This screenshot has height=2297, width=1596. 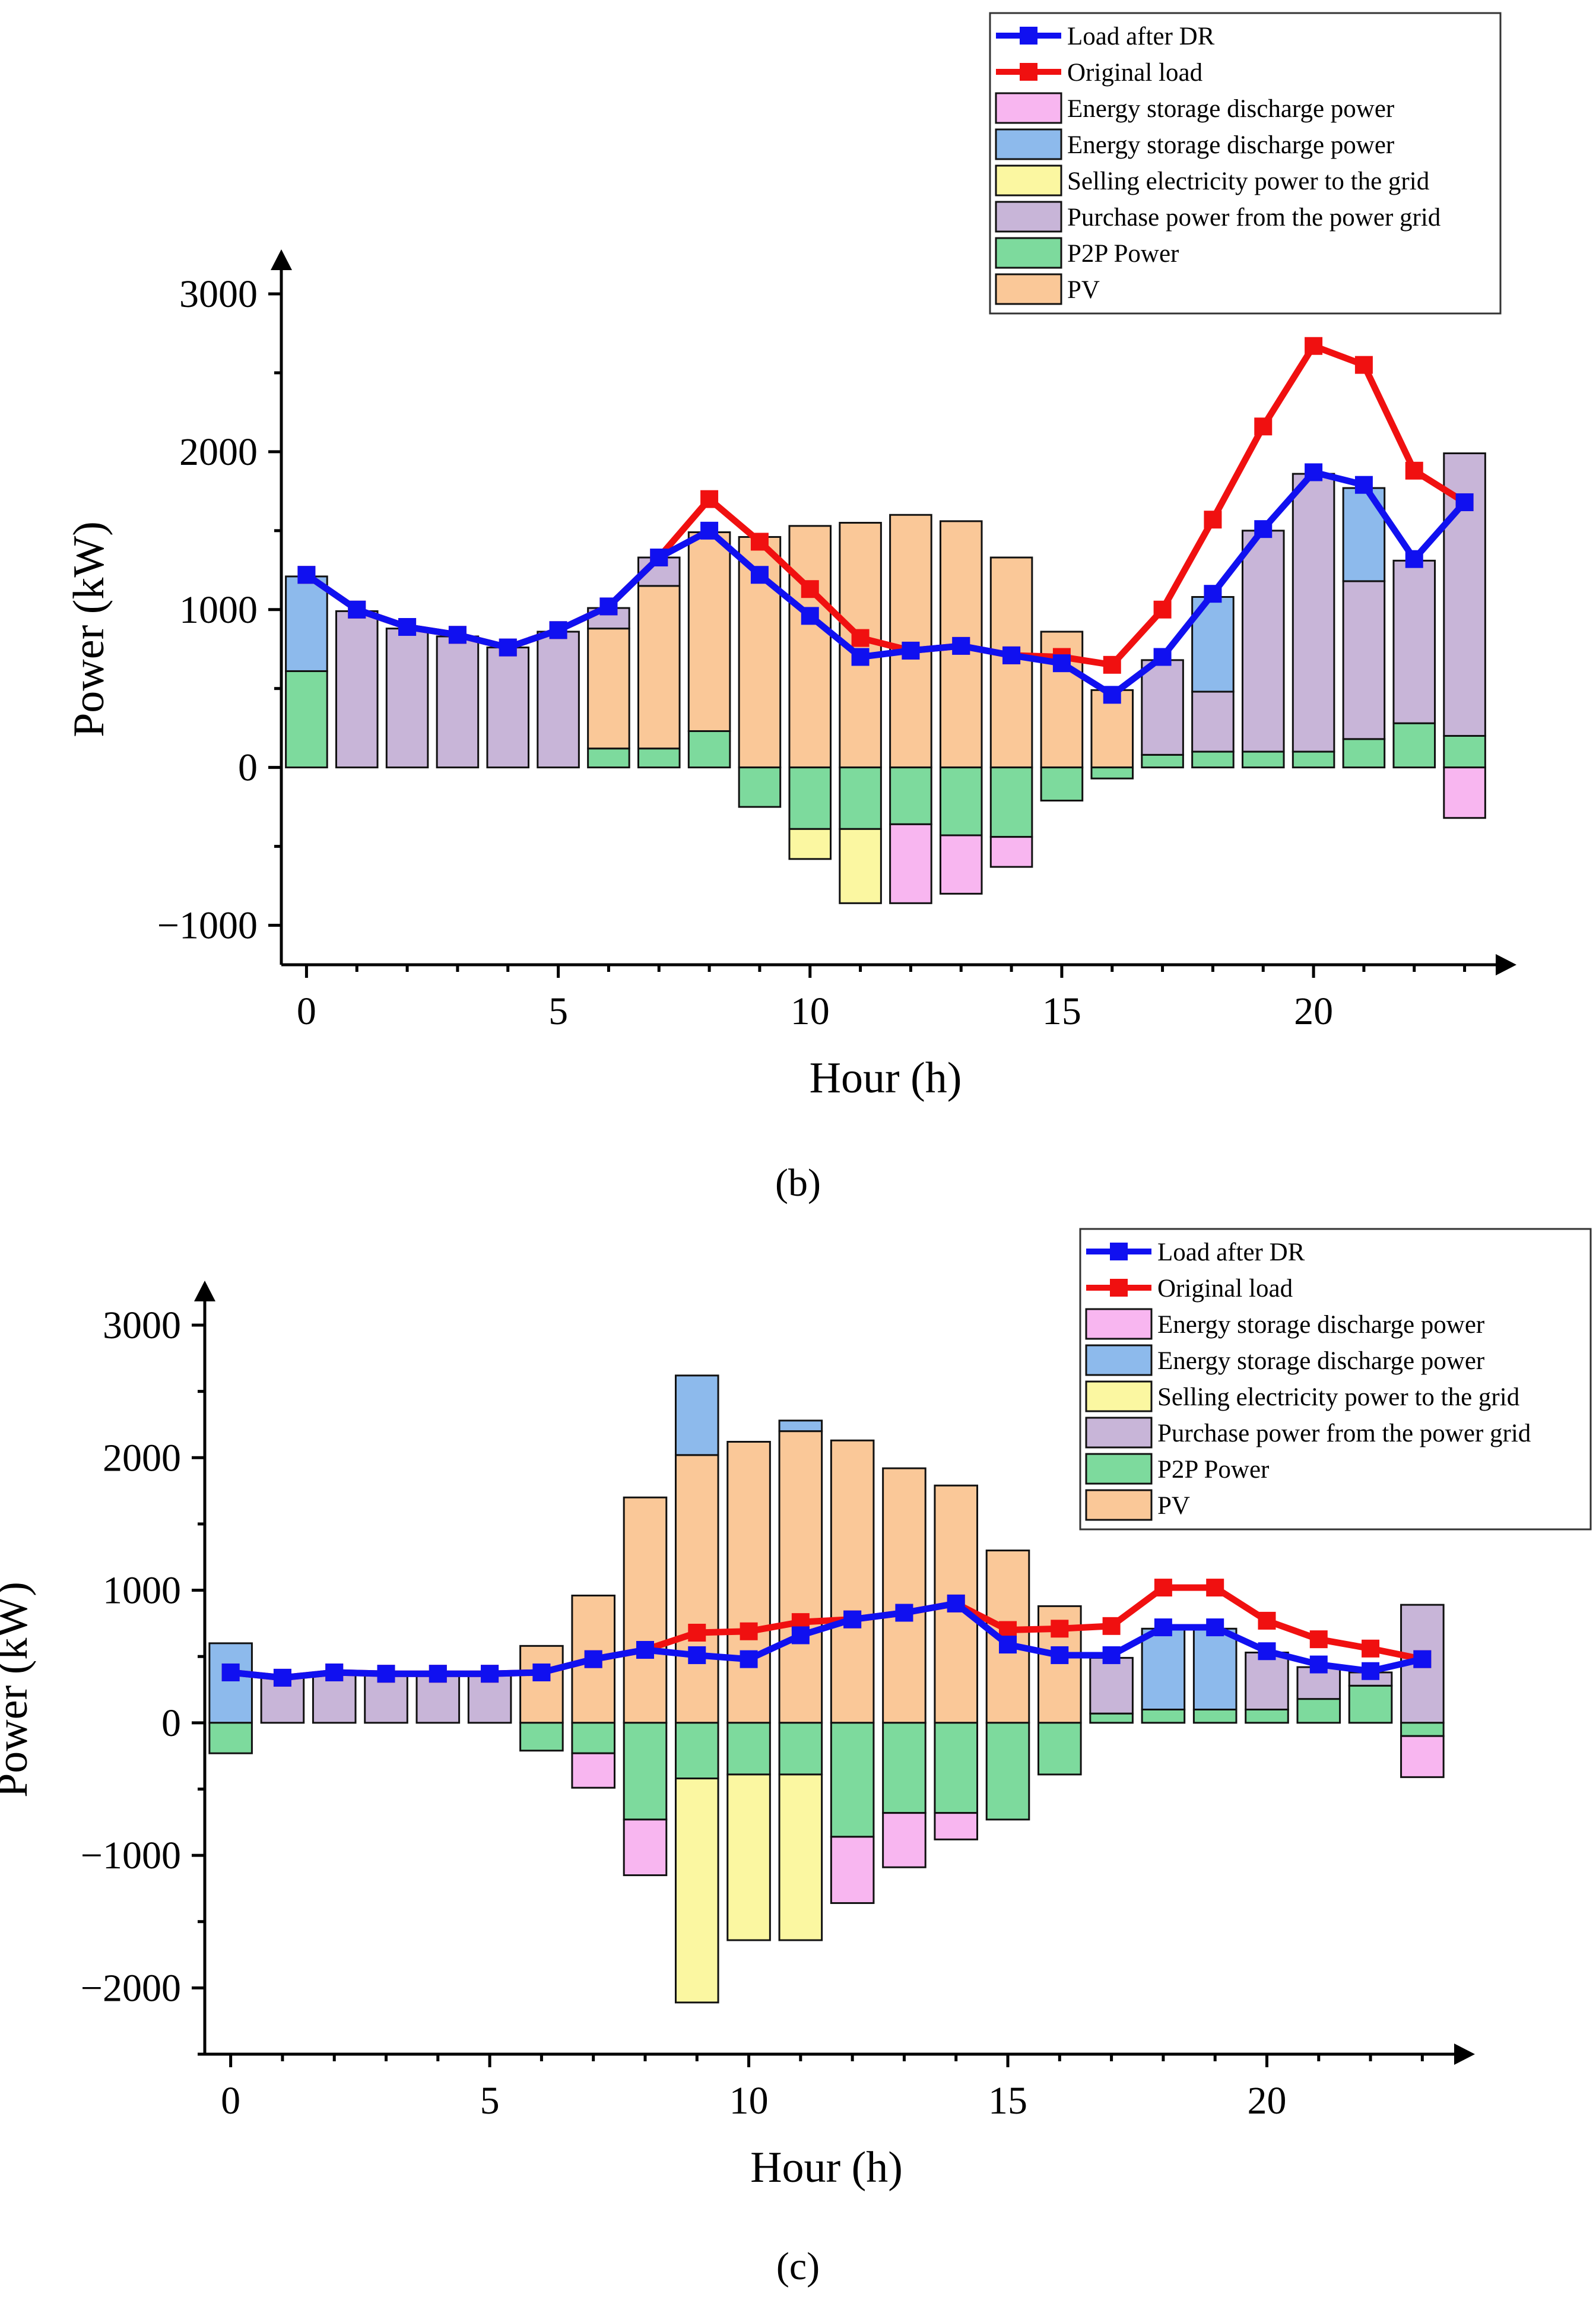 I want to click on pv-bar-h8, so click(x=645, y=1610).